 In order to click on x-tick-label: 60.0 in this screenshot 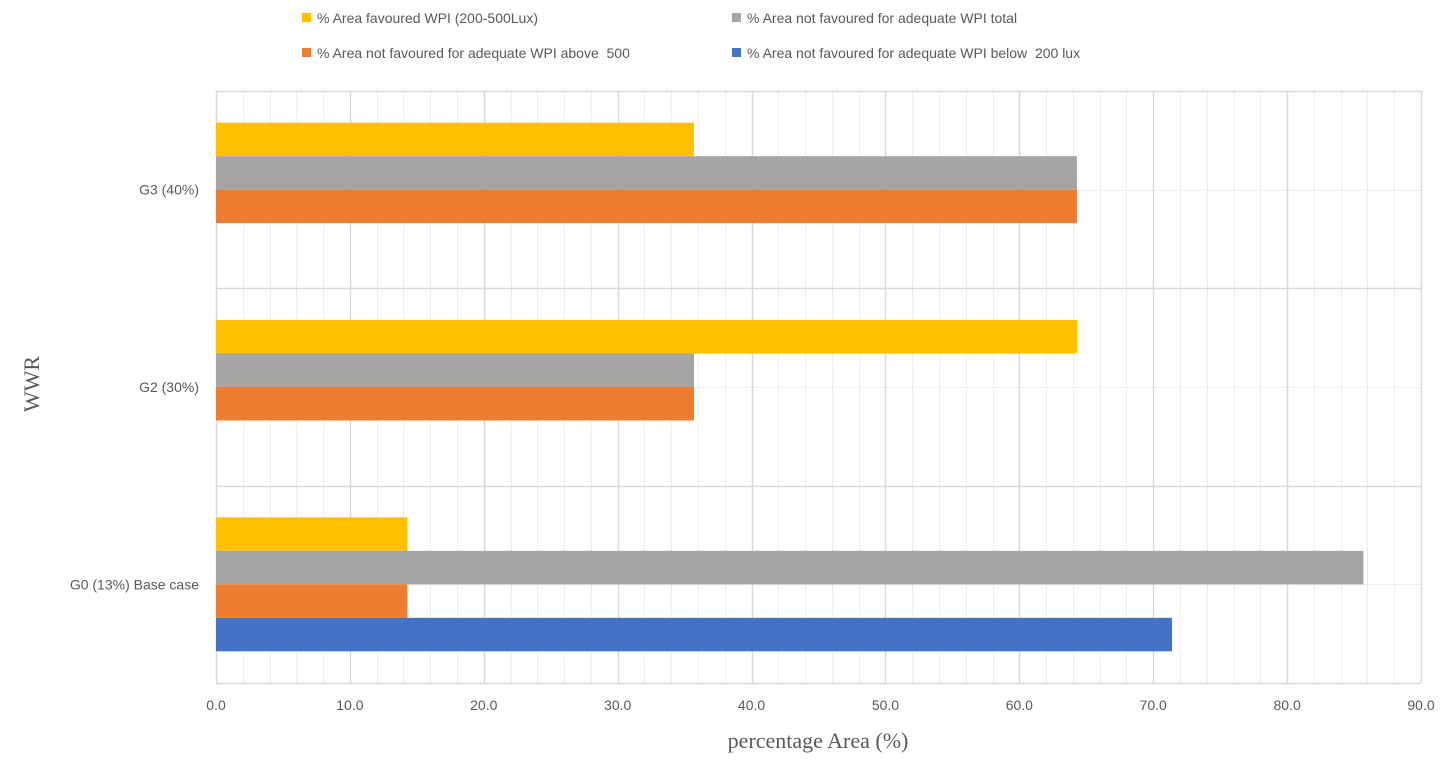, I will do `click(1019, 705)`.